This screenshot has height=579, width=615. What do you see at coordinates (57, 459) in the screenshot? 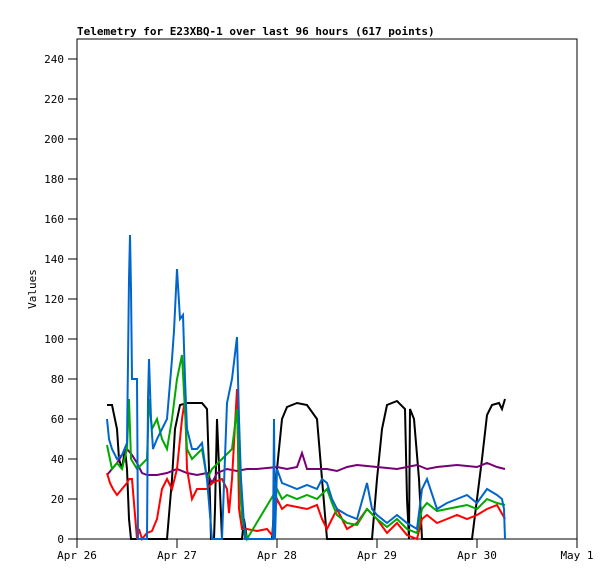
I see `y-tick-label: 40` at bounding box center [57, 459].